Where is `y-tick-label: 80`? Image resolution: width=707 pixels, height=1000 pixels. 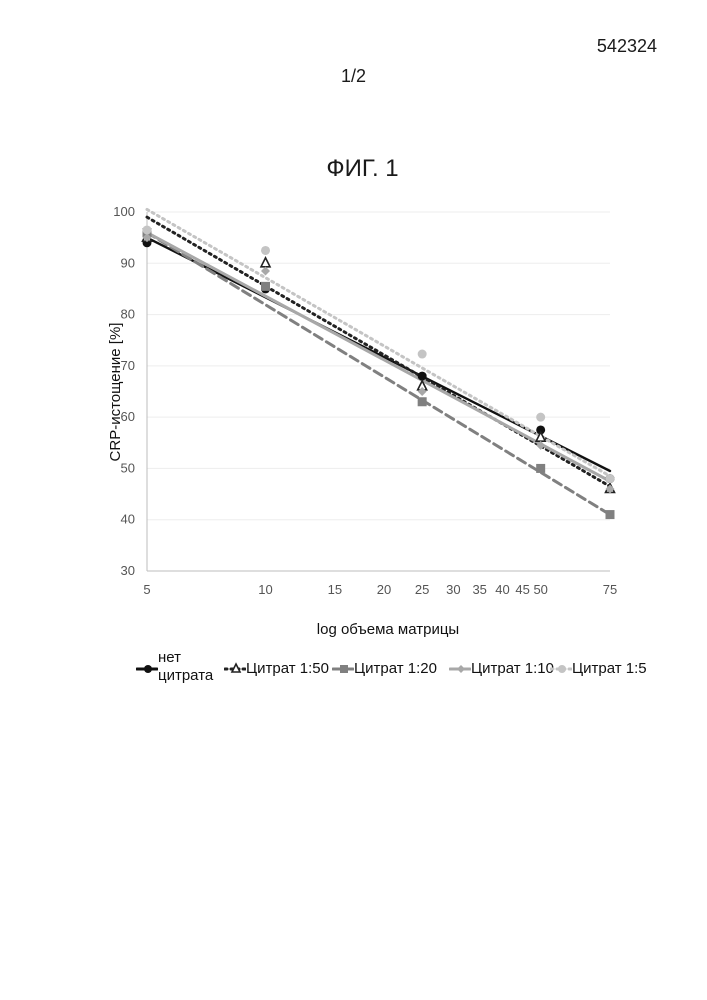 y-tick-label: 80 is located at coordinates (128, 314).